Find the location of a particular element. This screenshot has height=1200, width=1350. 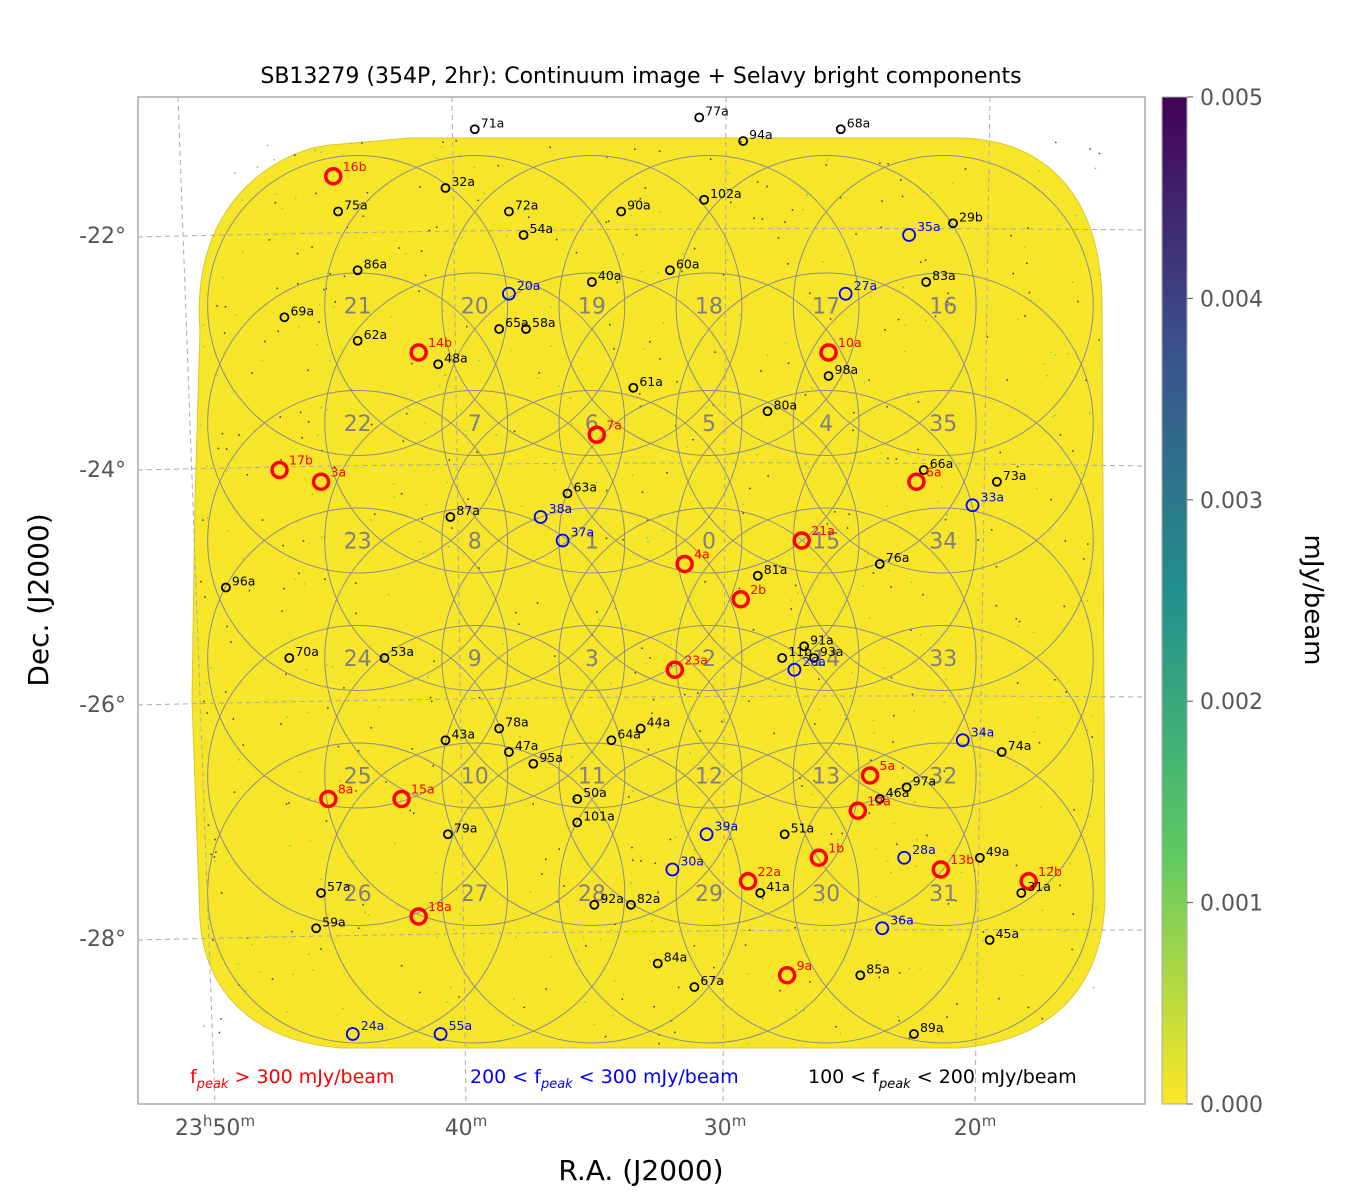

beam-label: 32 is located at coordinates (943, 777).